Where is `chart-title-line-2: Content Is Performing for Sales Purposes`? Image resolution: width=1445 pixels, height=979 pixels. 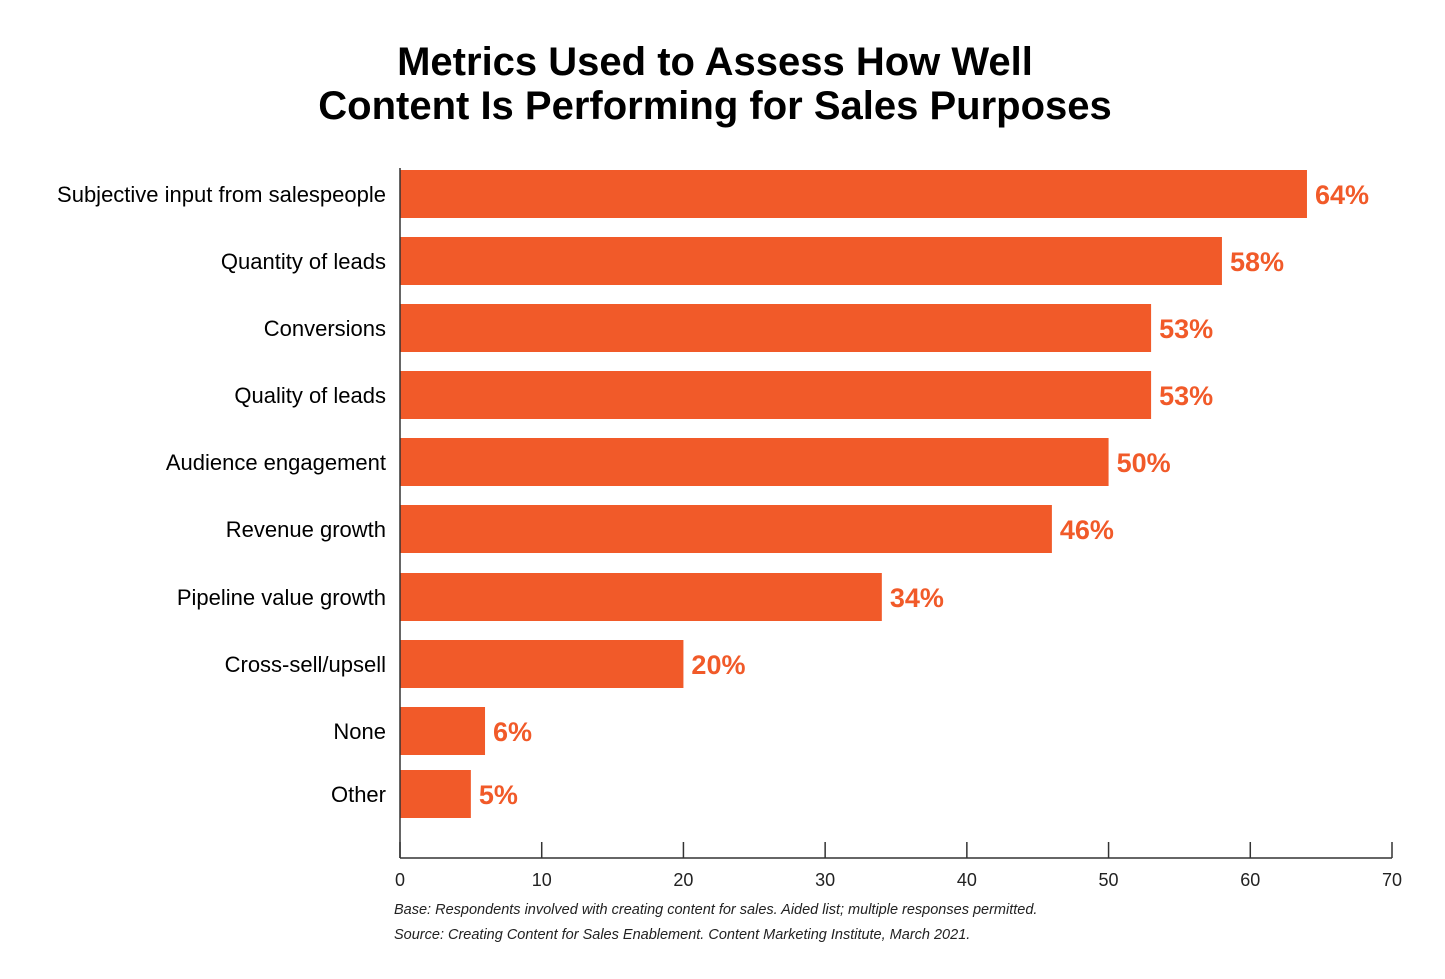
chart-title-line-2: Content Is Performing for Sales Purposes is located at coordinates (715, 106).